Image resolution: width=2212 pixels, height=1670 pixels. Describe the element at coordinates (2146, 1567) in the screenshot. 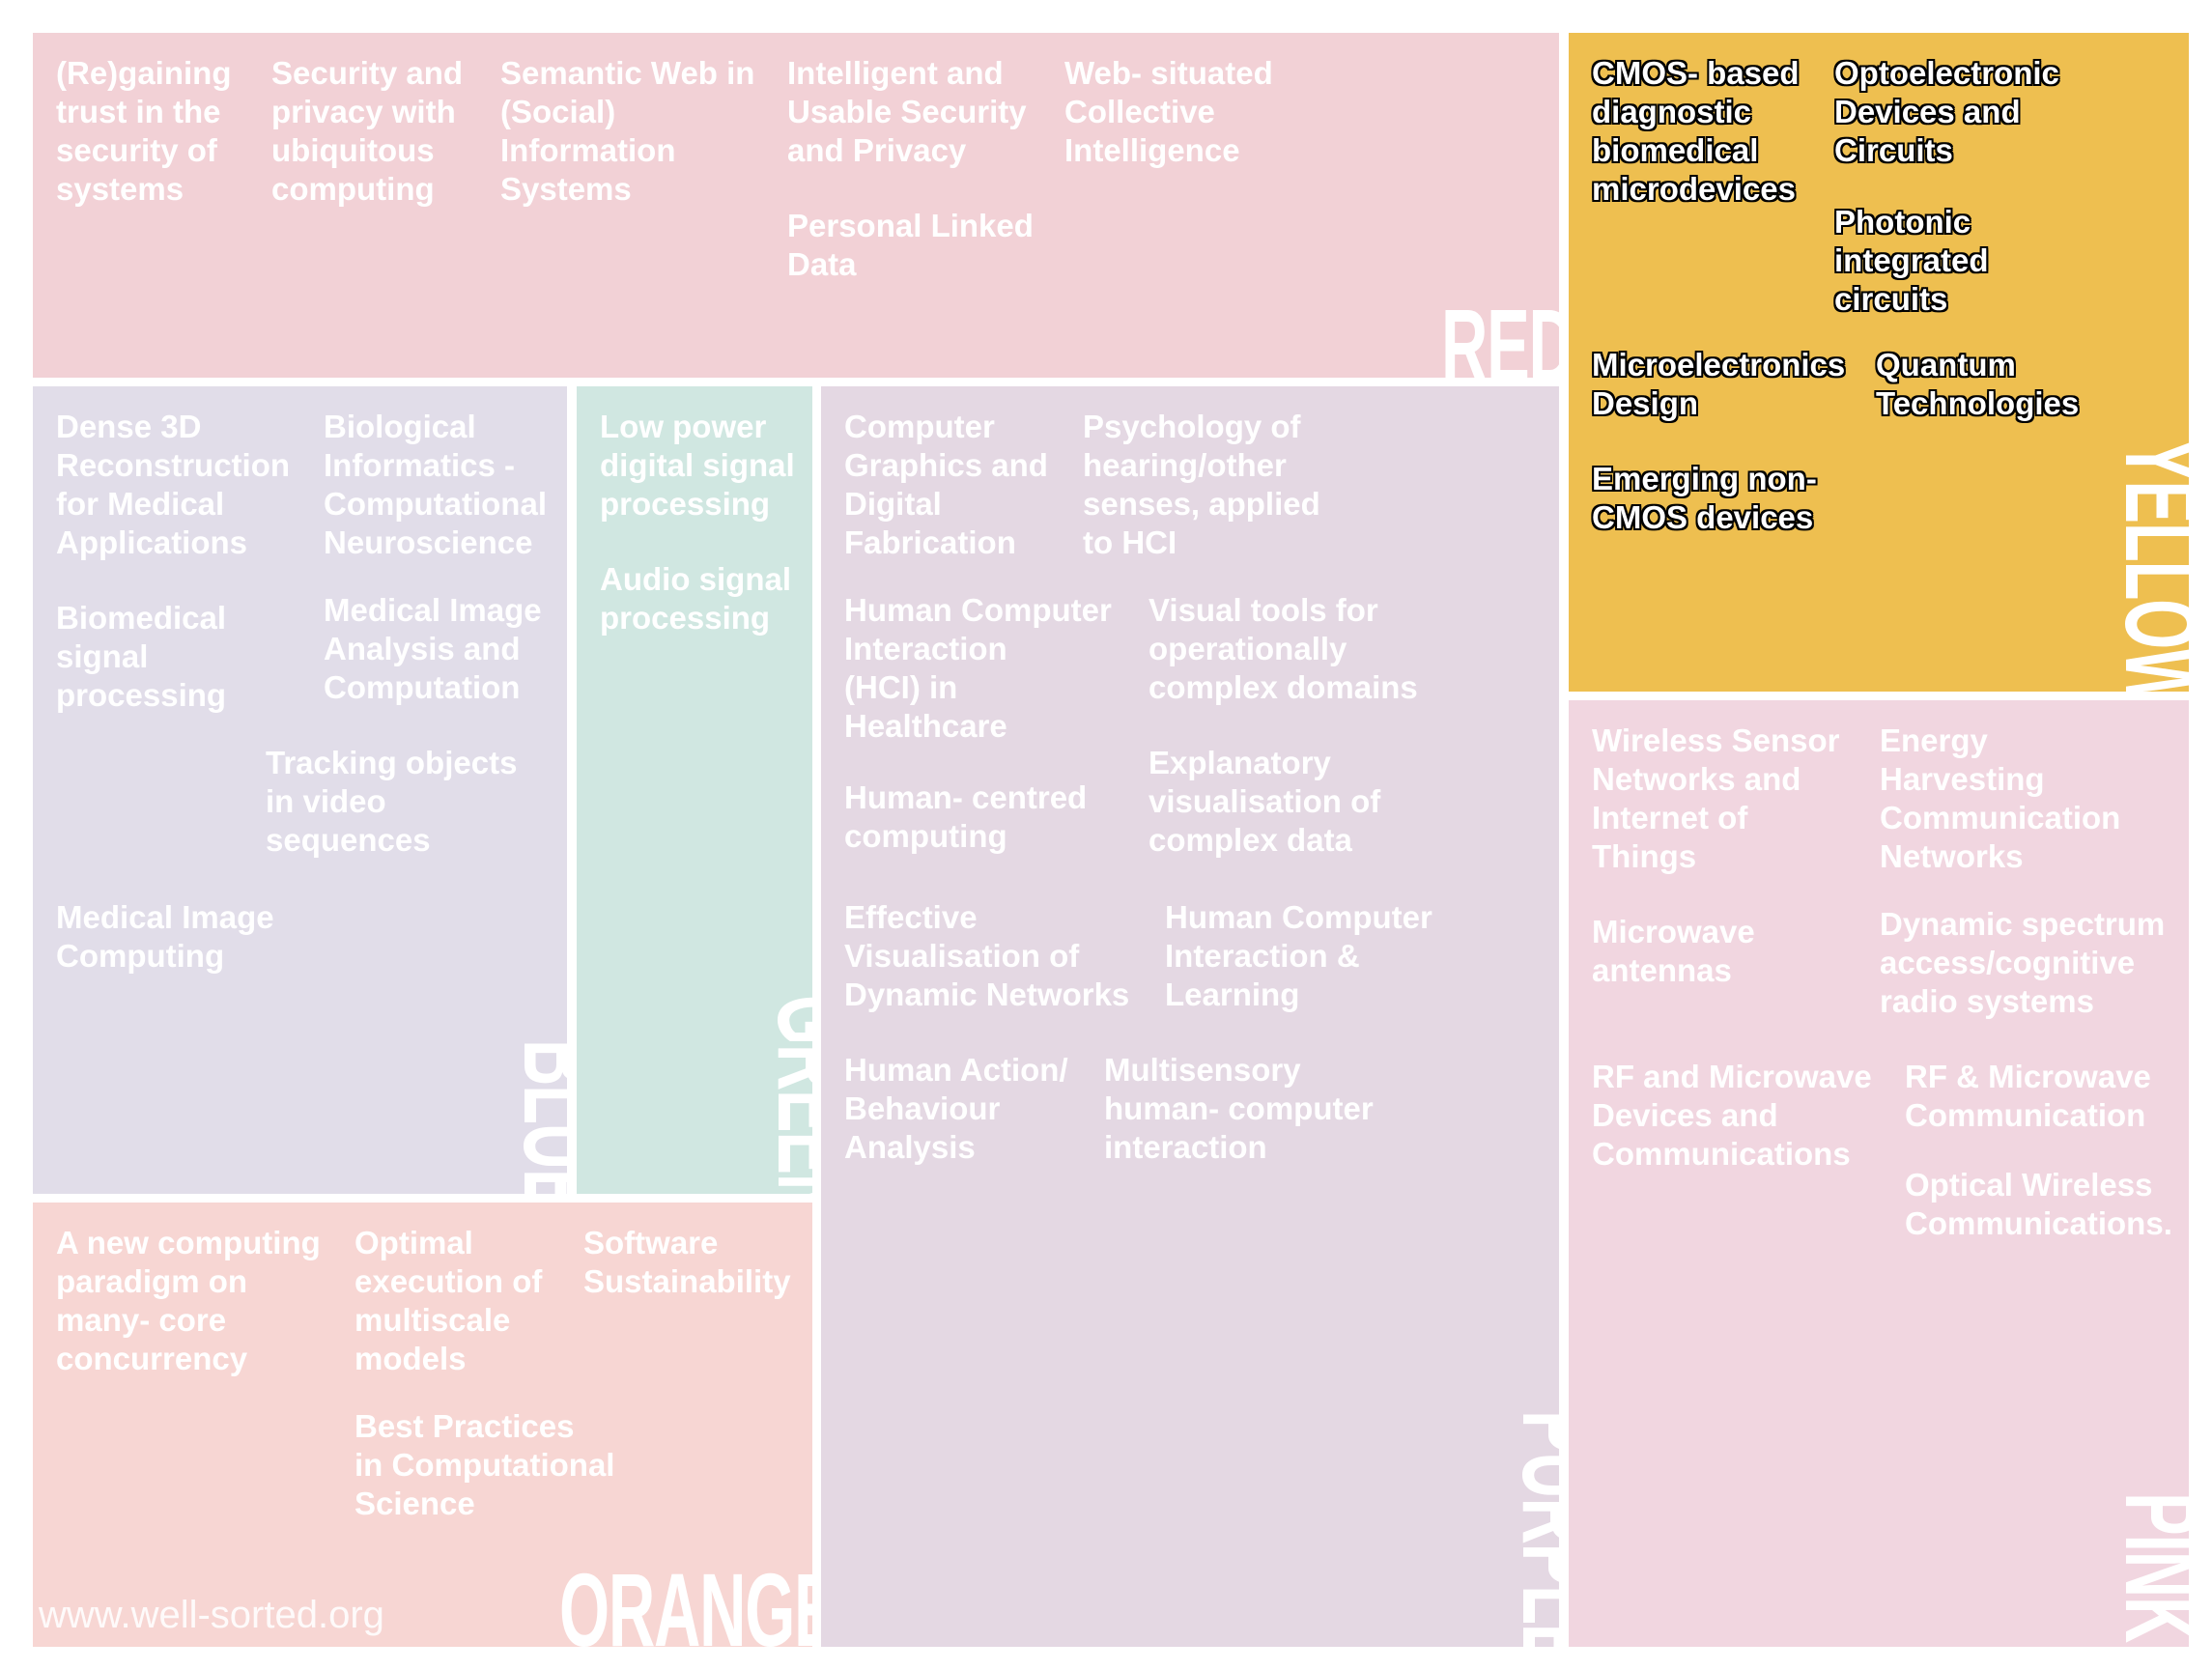

I see `panel-label: PINK` at that location.